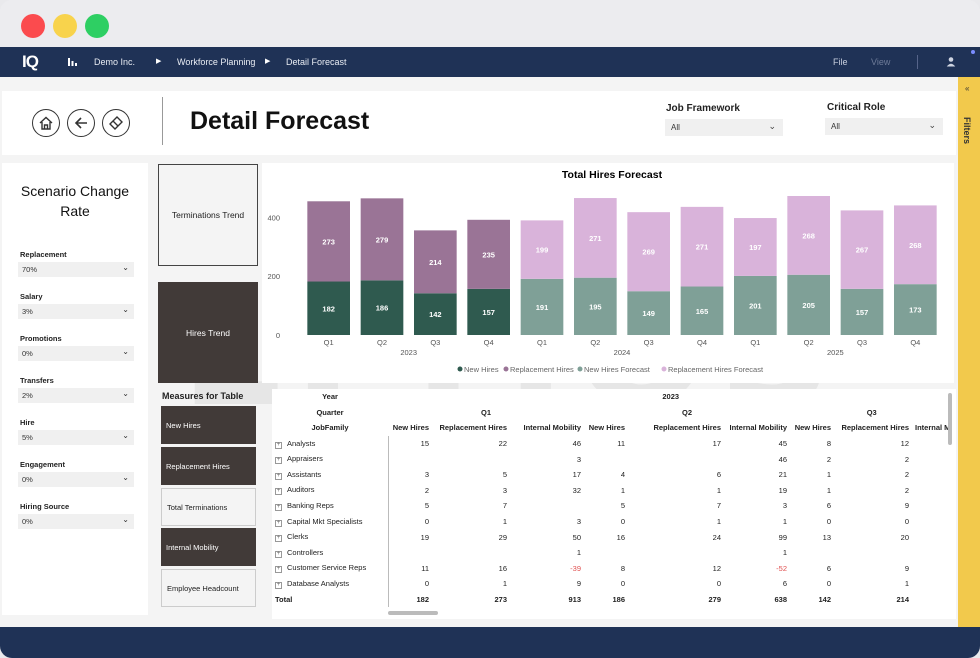 This screenshot has width=980, height=658. I want to click on param-dropdown: 2% ⌄, so click(76, 395).